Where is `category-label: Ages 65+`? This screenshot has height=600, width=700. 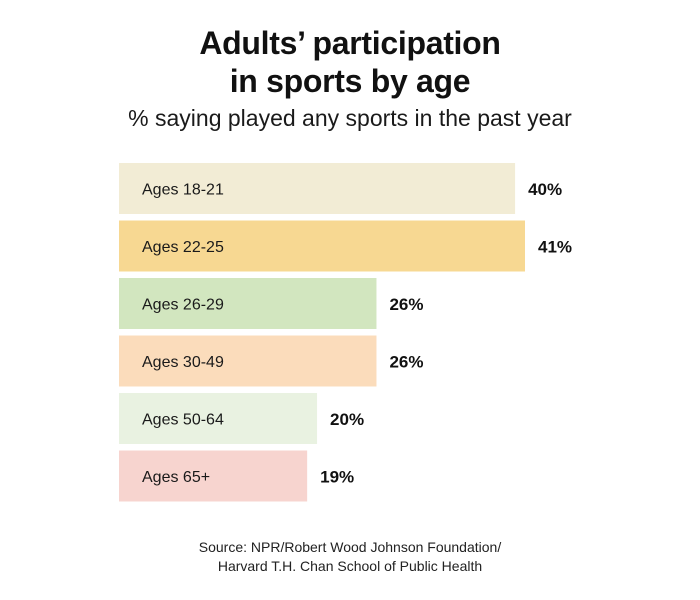
category-label: Ages 65+ is located at coordinates (176, 477).